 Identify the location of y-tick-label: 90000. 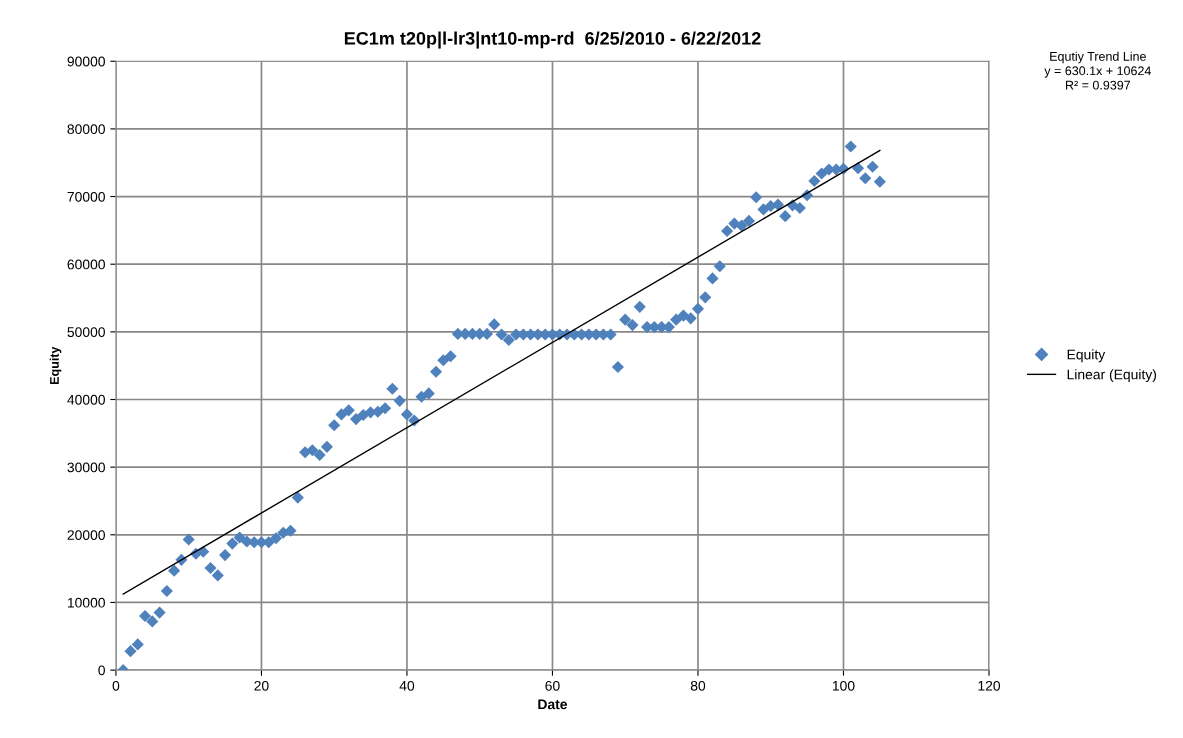
(86, 61).